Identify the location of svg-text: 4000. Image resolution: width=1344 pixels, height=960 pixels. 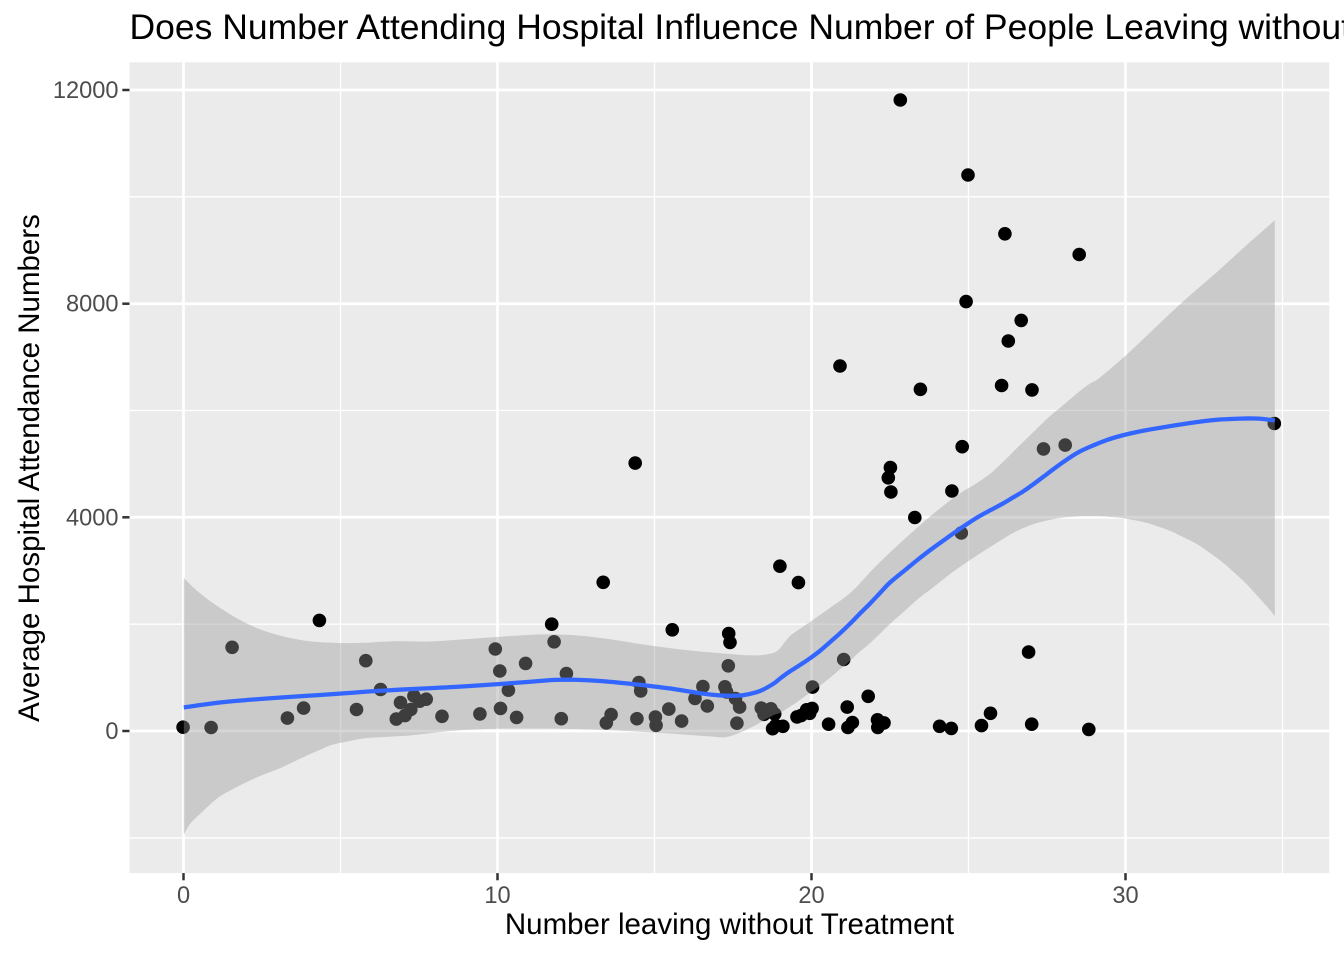
(92, 518).